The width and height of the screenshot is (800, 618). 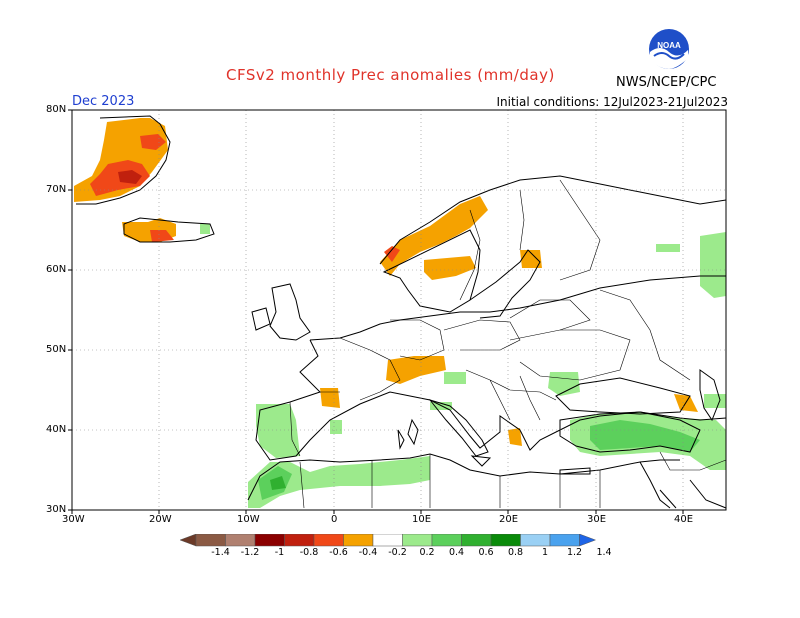 What do you see at coordinates (604, 552) in the screenshot?
I see `colorbar-label: 1.4` at bounding box center [604, 552].